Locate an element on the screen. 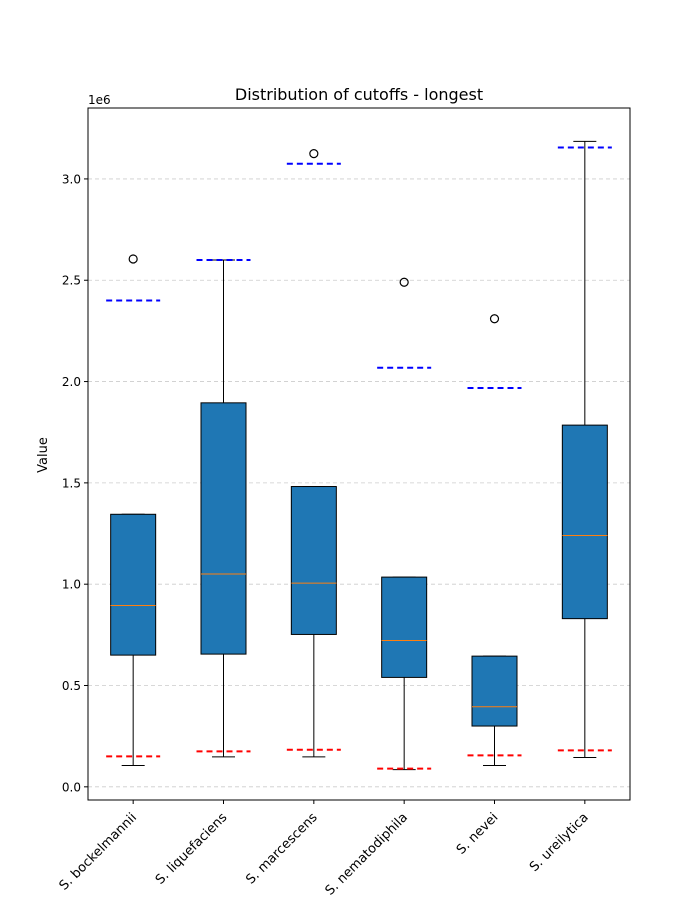  x-tick-label: S. ureilytica is located at coordinates (559, 842).